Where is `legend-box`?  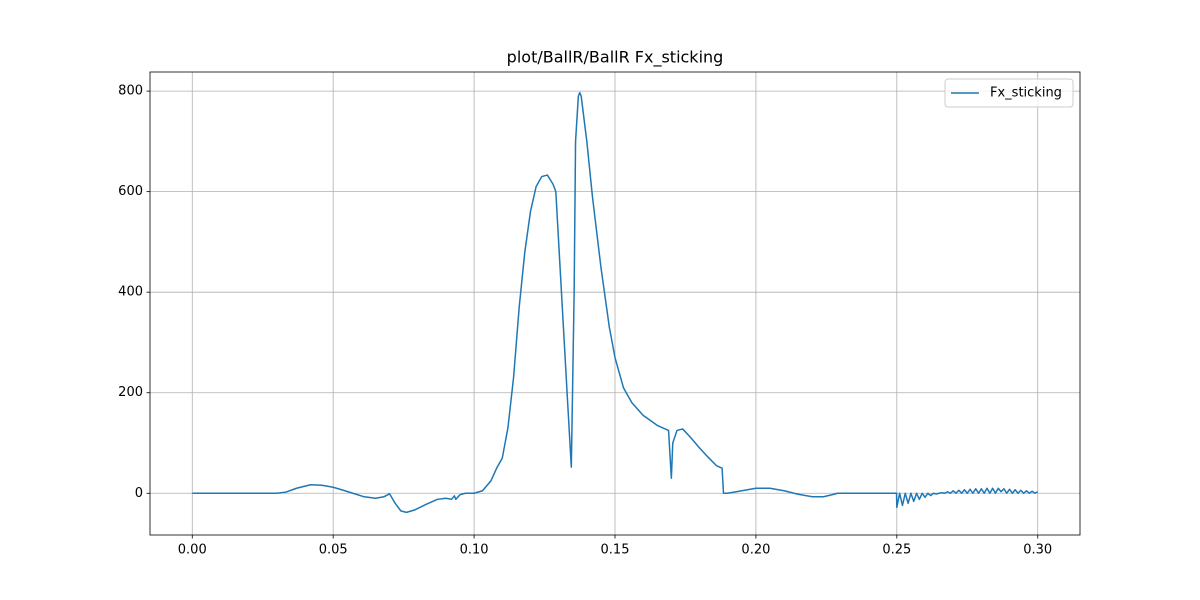
legend-box is located at coordinates (1009, 93).